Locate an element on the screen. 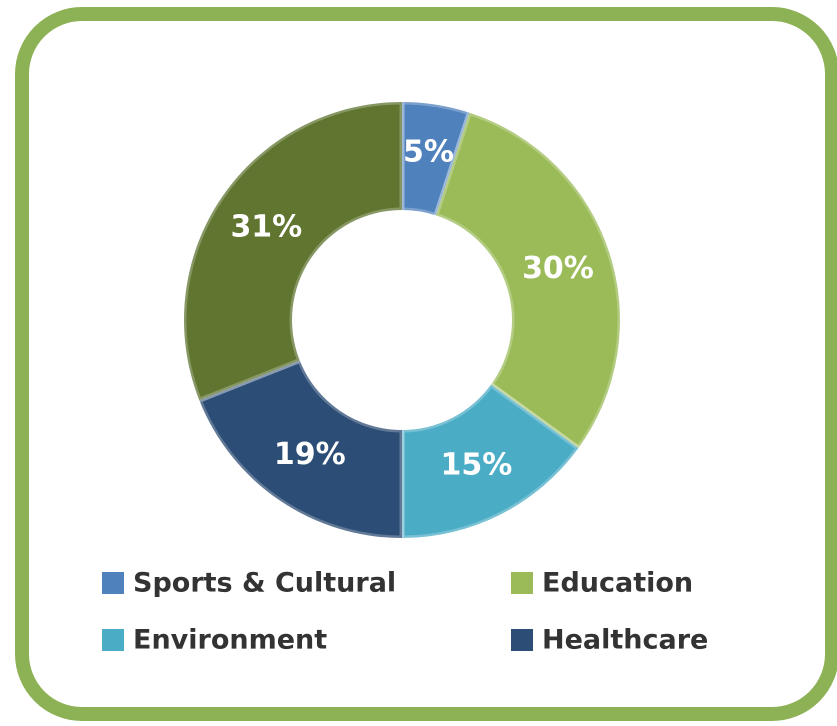 This screenshot has height=726, width=837. legend-label: Sports & Cultural is located at coordinates (264, 583).